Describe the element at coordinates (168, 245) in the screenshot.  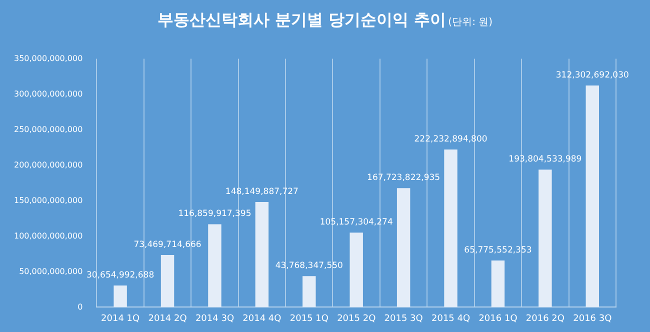
I see `data-label: 73,469,714,666` at that location.